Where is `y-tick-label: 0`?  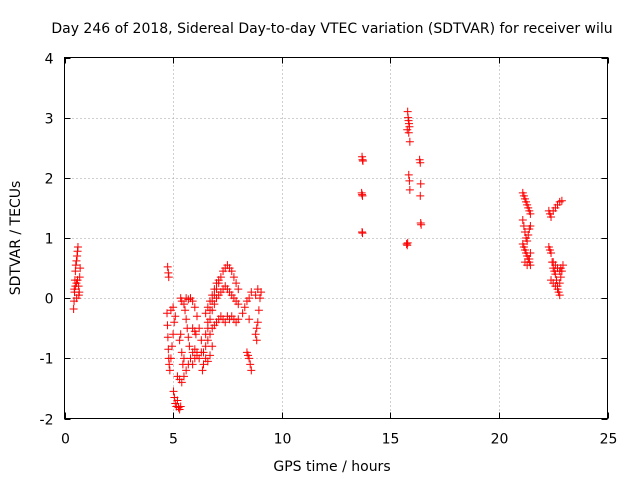 y-tick-label: 0 is located at coordinates (49, 300).